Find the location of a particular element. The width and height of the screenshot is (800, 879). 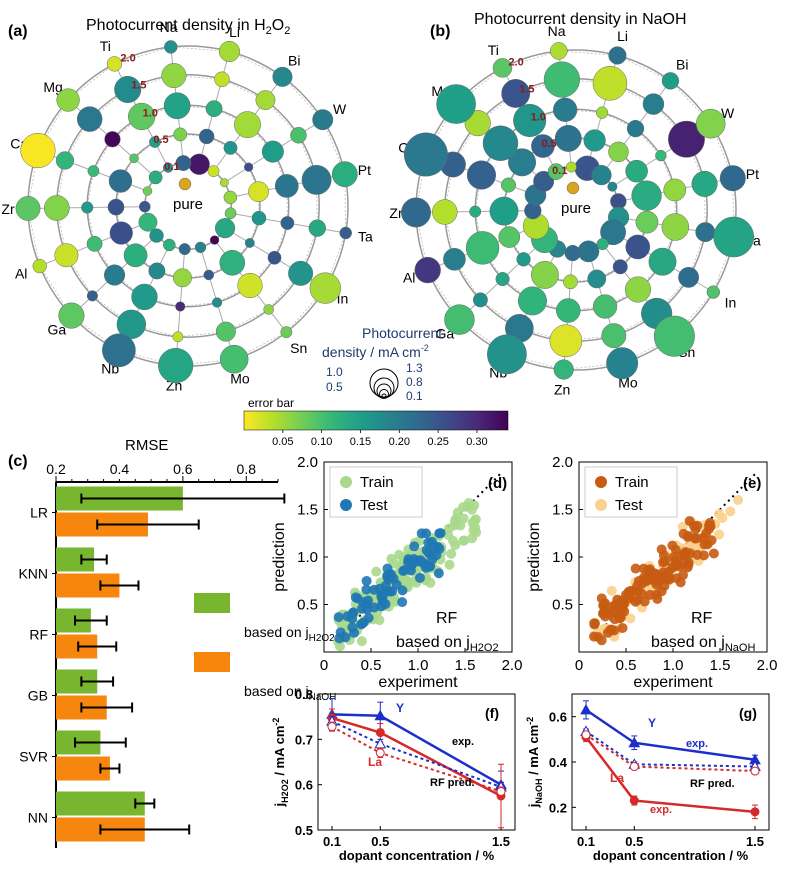

category-label-knn: KNN is located at coordinates (33, 574).